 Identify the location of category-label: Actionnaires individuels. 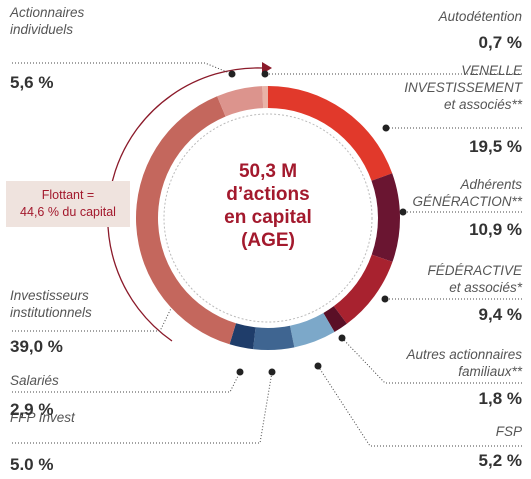
(47, 21).